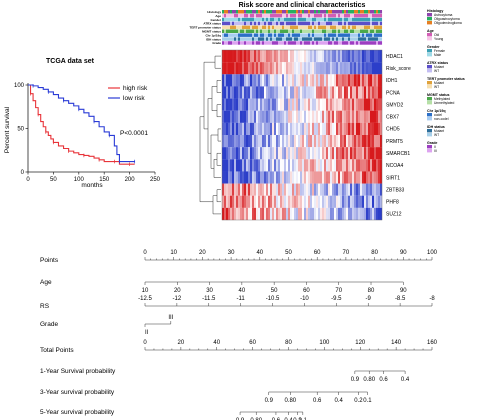 Image resolution: width=480 pixels, height=420 pixels. I want to click on heatmap-legend-swatch, so click(429, 51).